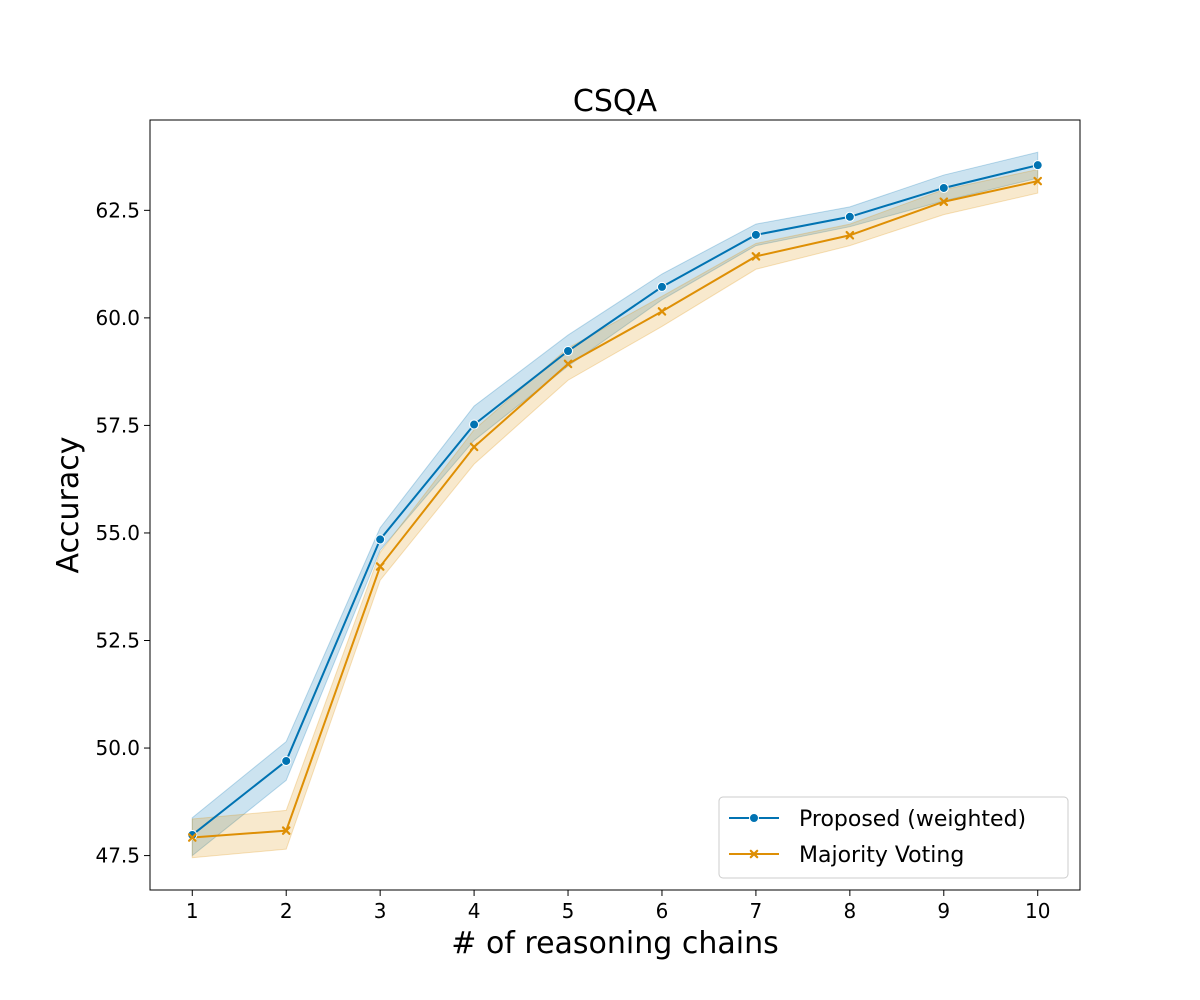 This screenshot has height=1000, width=1200. What do you see at coordinates (849, 911) in the screenshot?
I see `x-tick-label: 8` at bounding box center [849, 911].